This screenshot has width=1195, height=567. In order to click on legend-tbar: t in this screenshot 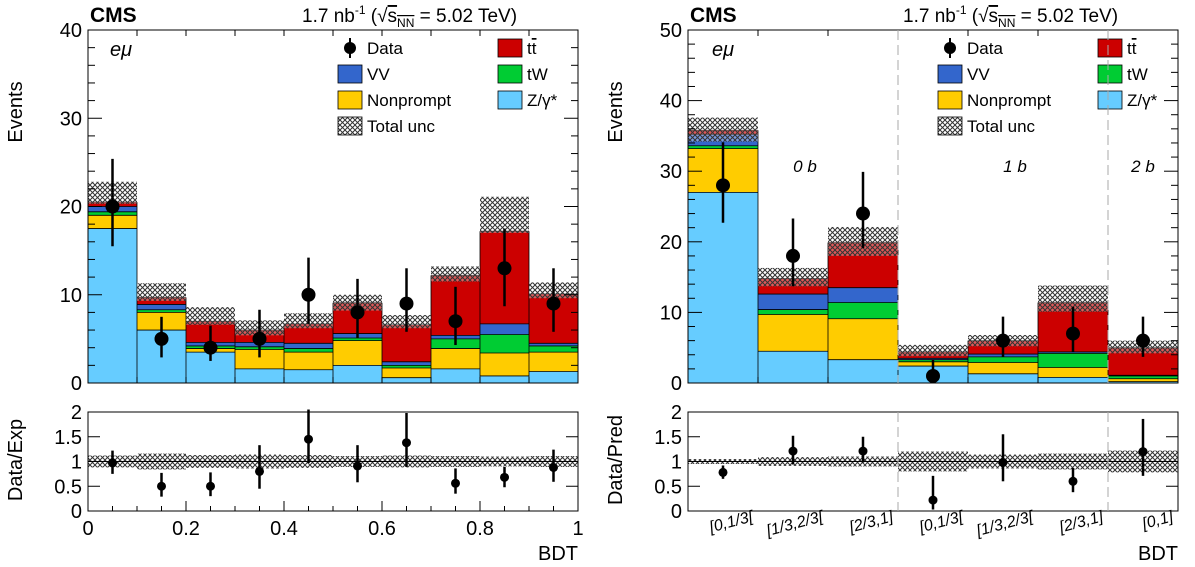, I will do `click(1134, 48)`.